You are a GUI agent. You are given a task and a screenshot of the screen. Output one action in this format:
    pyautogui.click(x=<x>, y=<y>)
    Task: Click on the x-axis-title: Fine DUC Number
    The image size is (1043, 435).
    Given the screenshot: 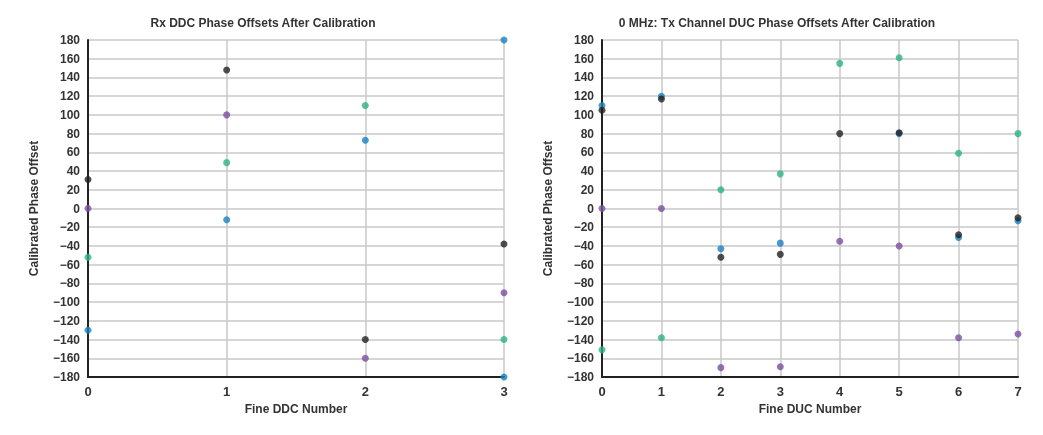 What is the action you would take?
    pyautogui.click(x=810, y=408)
    